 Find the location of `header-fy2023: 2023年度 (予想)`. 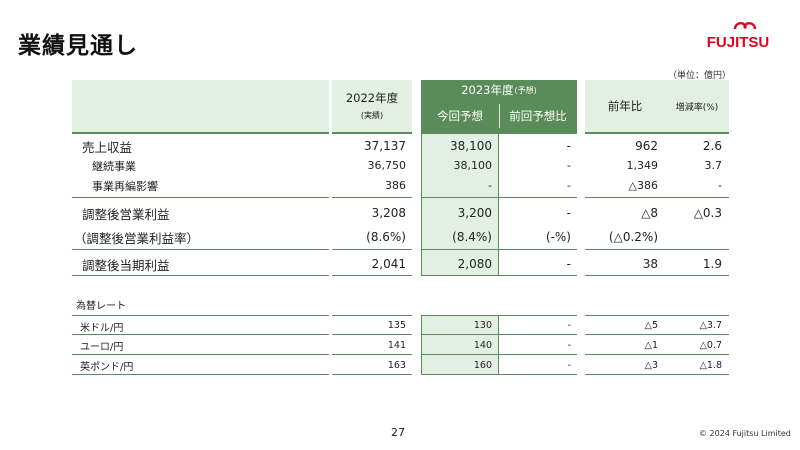

header-fy2023: 2023年度 (予想) is located at coordinates (499, 90).